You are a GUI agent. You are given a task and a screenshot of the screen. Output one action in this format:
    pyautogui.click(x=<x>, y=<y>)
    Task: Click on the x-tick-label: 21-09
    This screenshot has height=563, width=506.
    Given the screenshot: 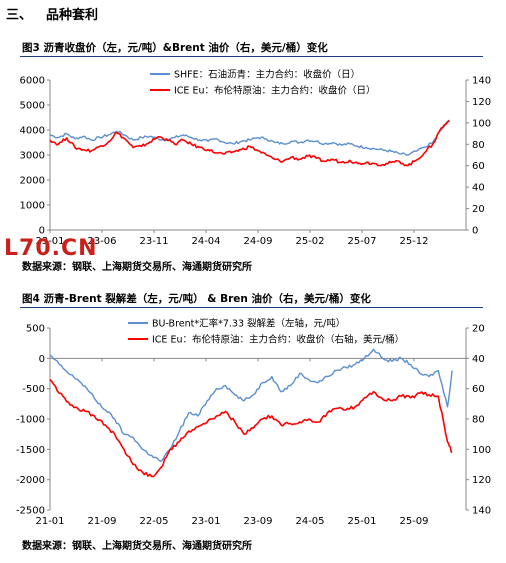 What is the action you would take?
    pyautogui.click(x=101, y=521)
    